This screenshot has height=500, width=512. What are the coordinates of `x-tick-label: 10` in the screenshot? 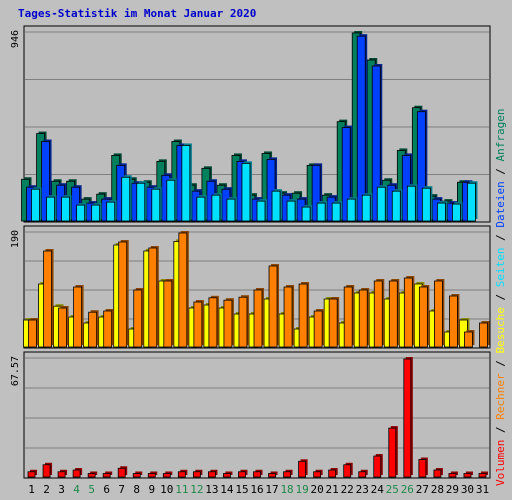 It's located at (166, 489).